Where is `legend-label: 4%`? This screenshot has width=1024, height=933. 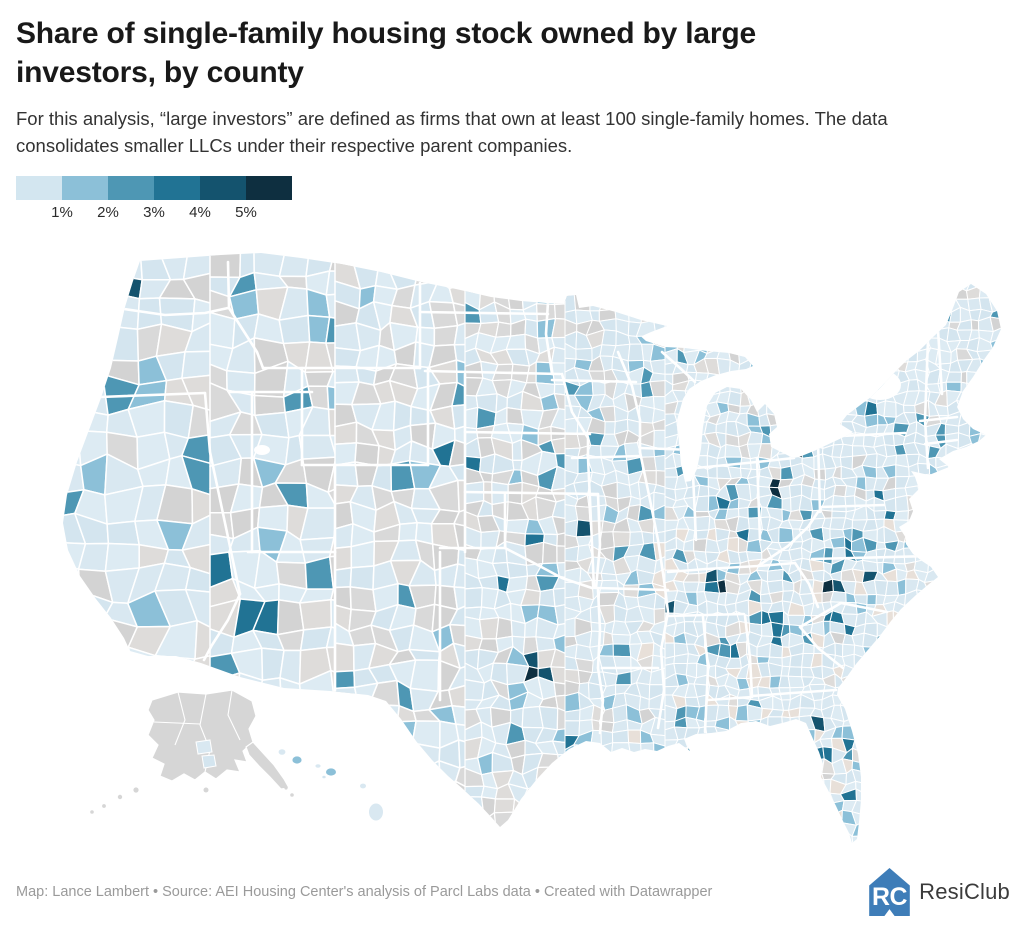 legend-label: 4% is located at coordinates (200, 212).